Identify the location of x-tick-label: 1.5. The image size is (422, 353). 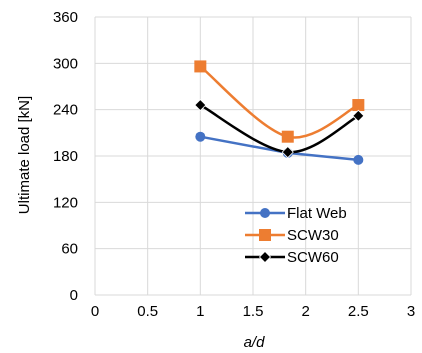
(253, 311).